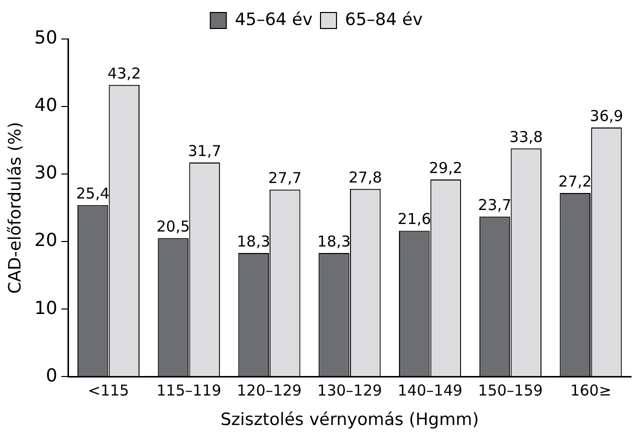 The height and width of the screenshot is (435, 639). Describe the element at coordinates (526, 137) in the screenshot. I see `data-label: 33,8` at that location.